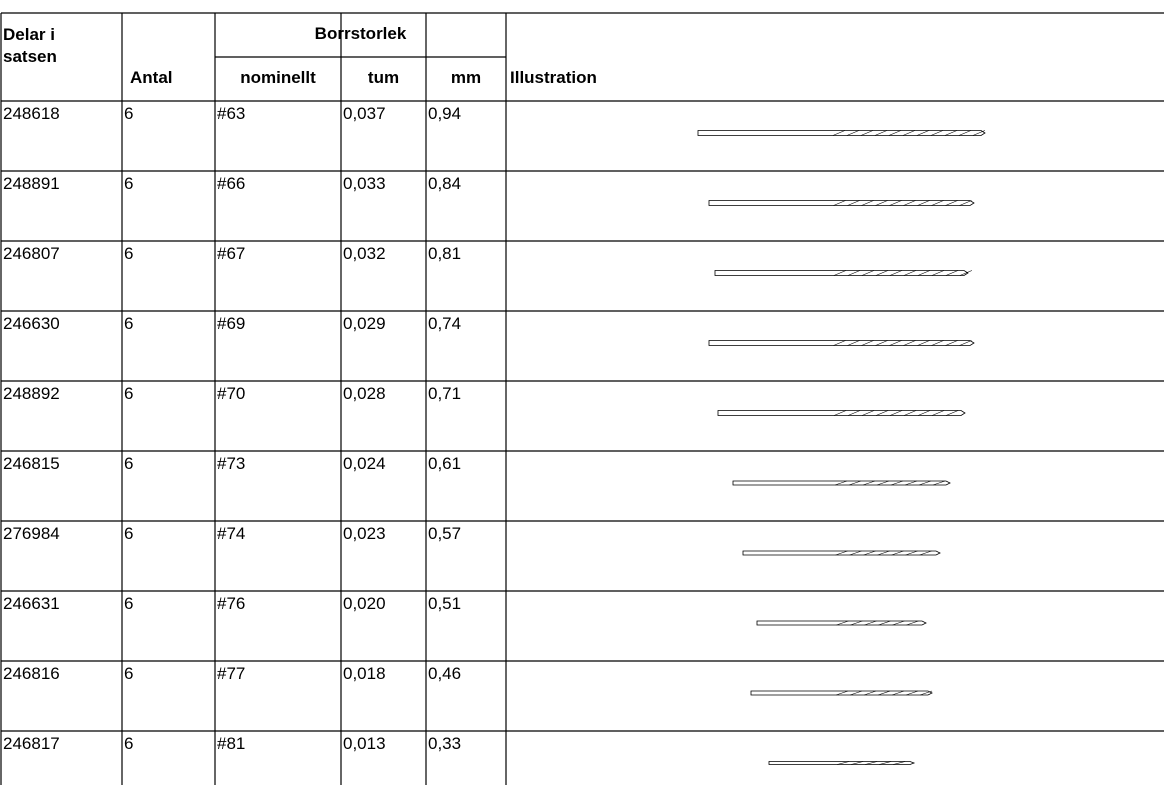 The image size is (1164, 785). I want to click on size-mm: 0,74, so click(445, 323).